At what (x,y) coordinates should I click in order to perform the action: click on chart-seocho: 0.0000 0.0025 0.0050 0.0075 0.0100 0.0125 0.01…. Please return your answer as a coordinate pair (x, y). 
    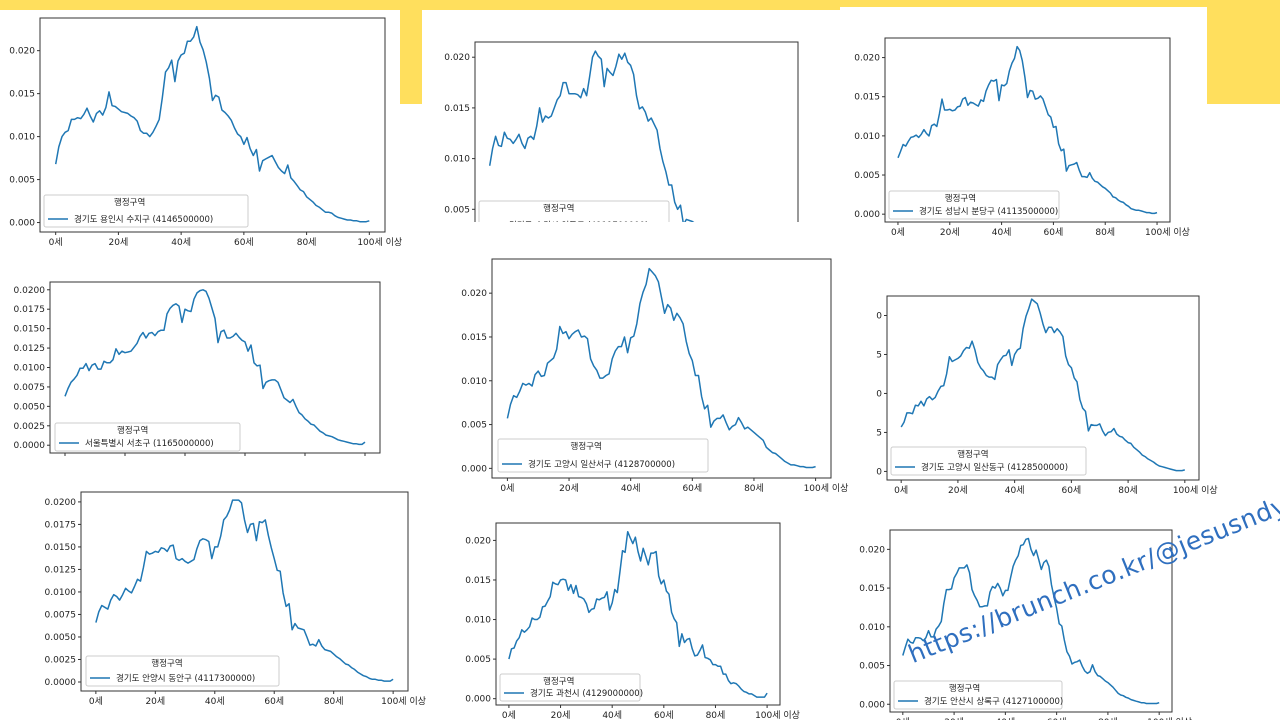
    Looking at the image, I should click on (197, 368).